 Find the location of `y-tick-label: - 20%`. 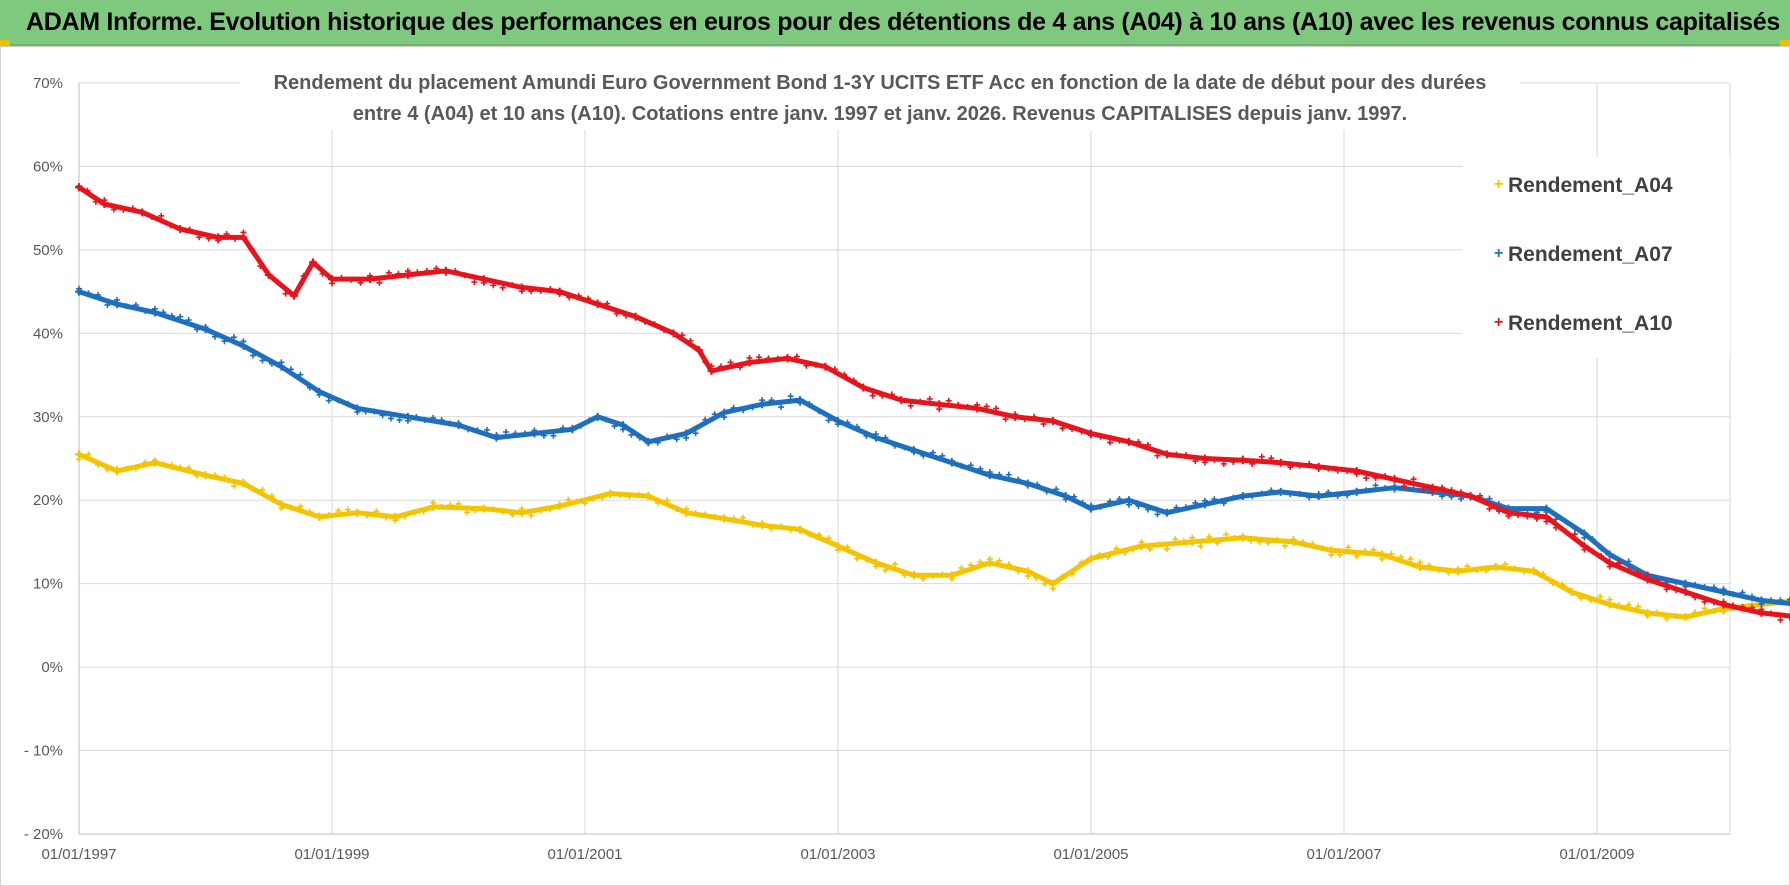

y-tick-label: - 20% is located at coordinates (43, 834).